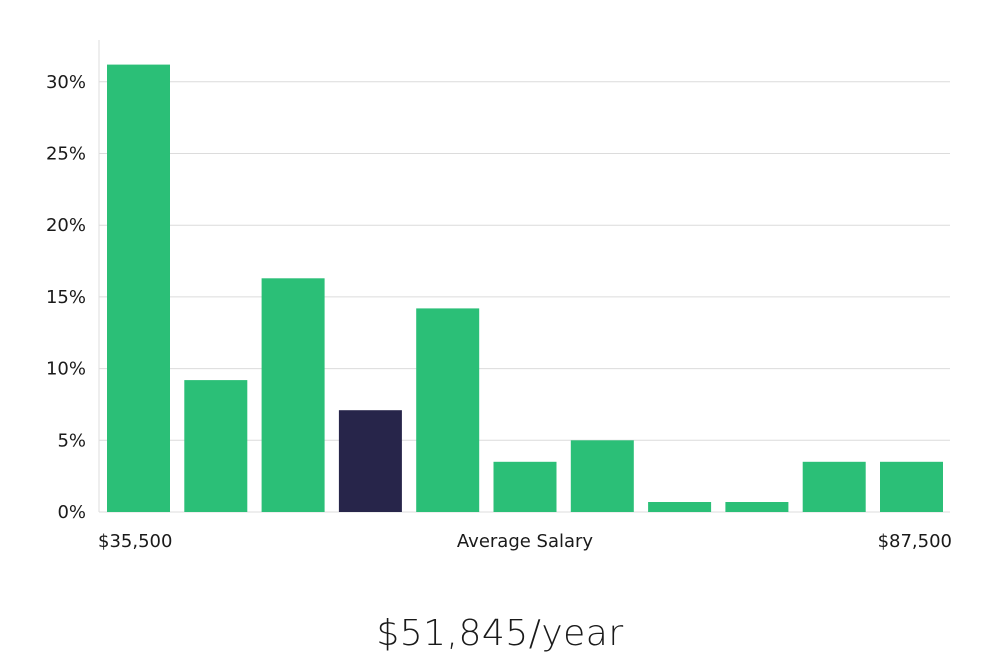 This screenshot has height=660, width=1000. Describe the element at coordinates (66, 82) in the screenshot. I see `y-tick-label: 30%` at that location.